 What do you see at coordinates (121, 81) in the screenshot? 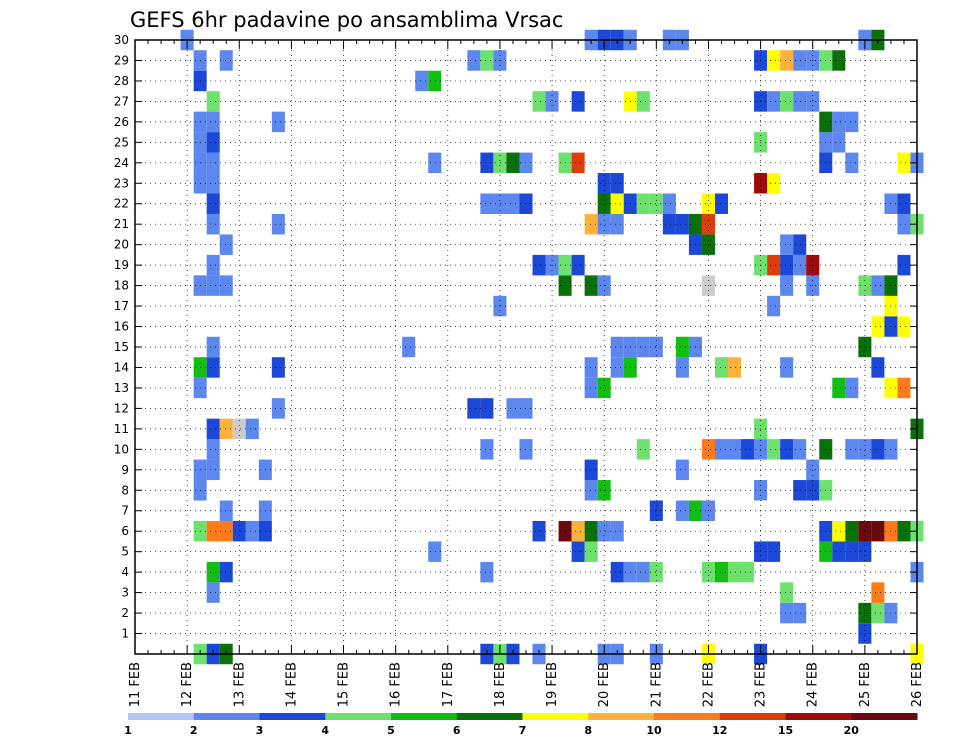
I see `y-tick-label: 28` at bounding box center [121, 81].